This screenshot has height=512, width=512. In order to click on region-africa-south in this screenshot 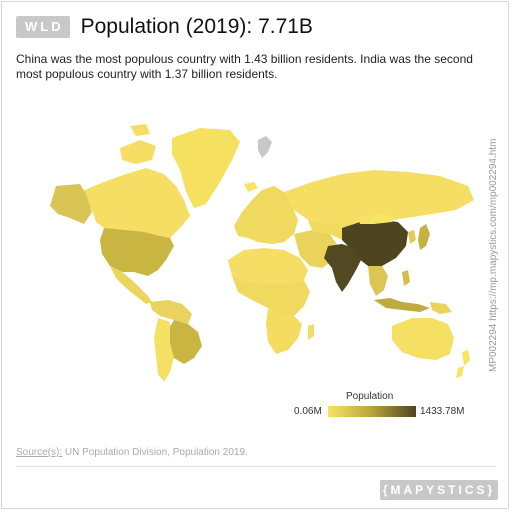, I will do `click(284, 331)`.